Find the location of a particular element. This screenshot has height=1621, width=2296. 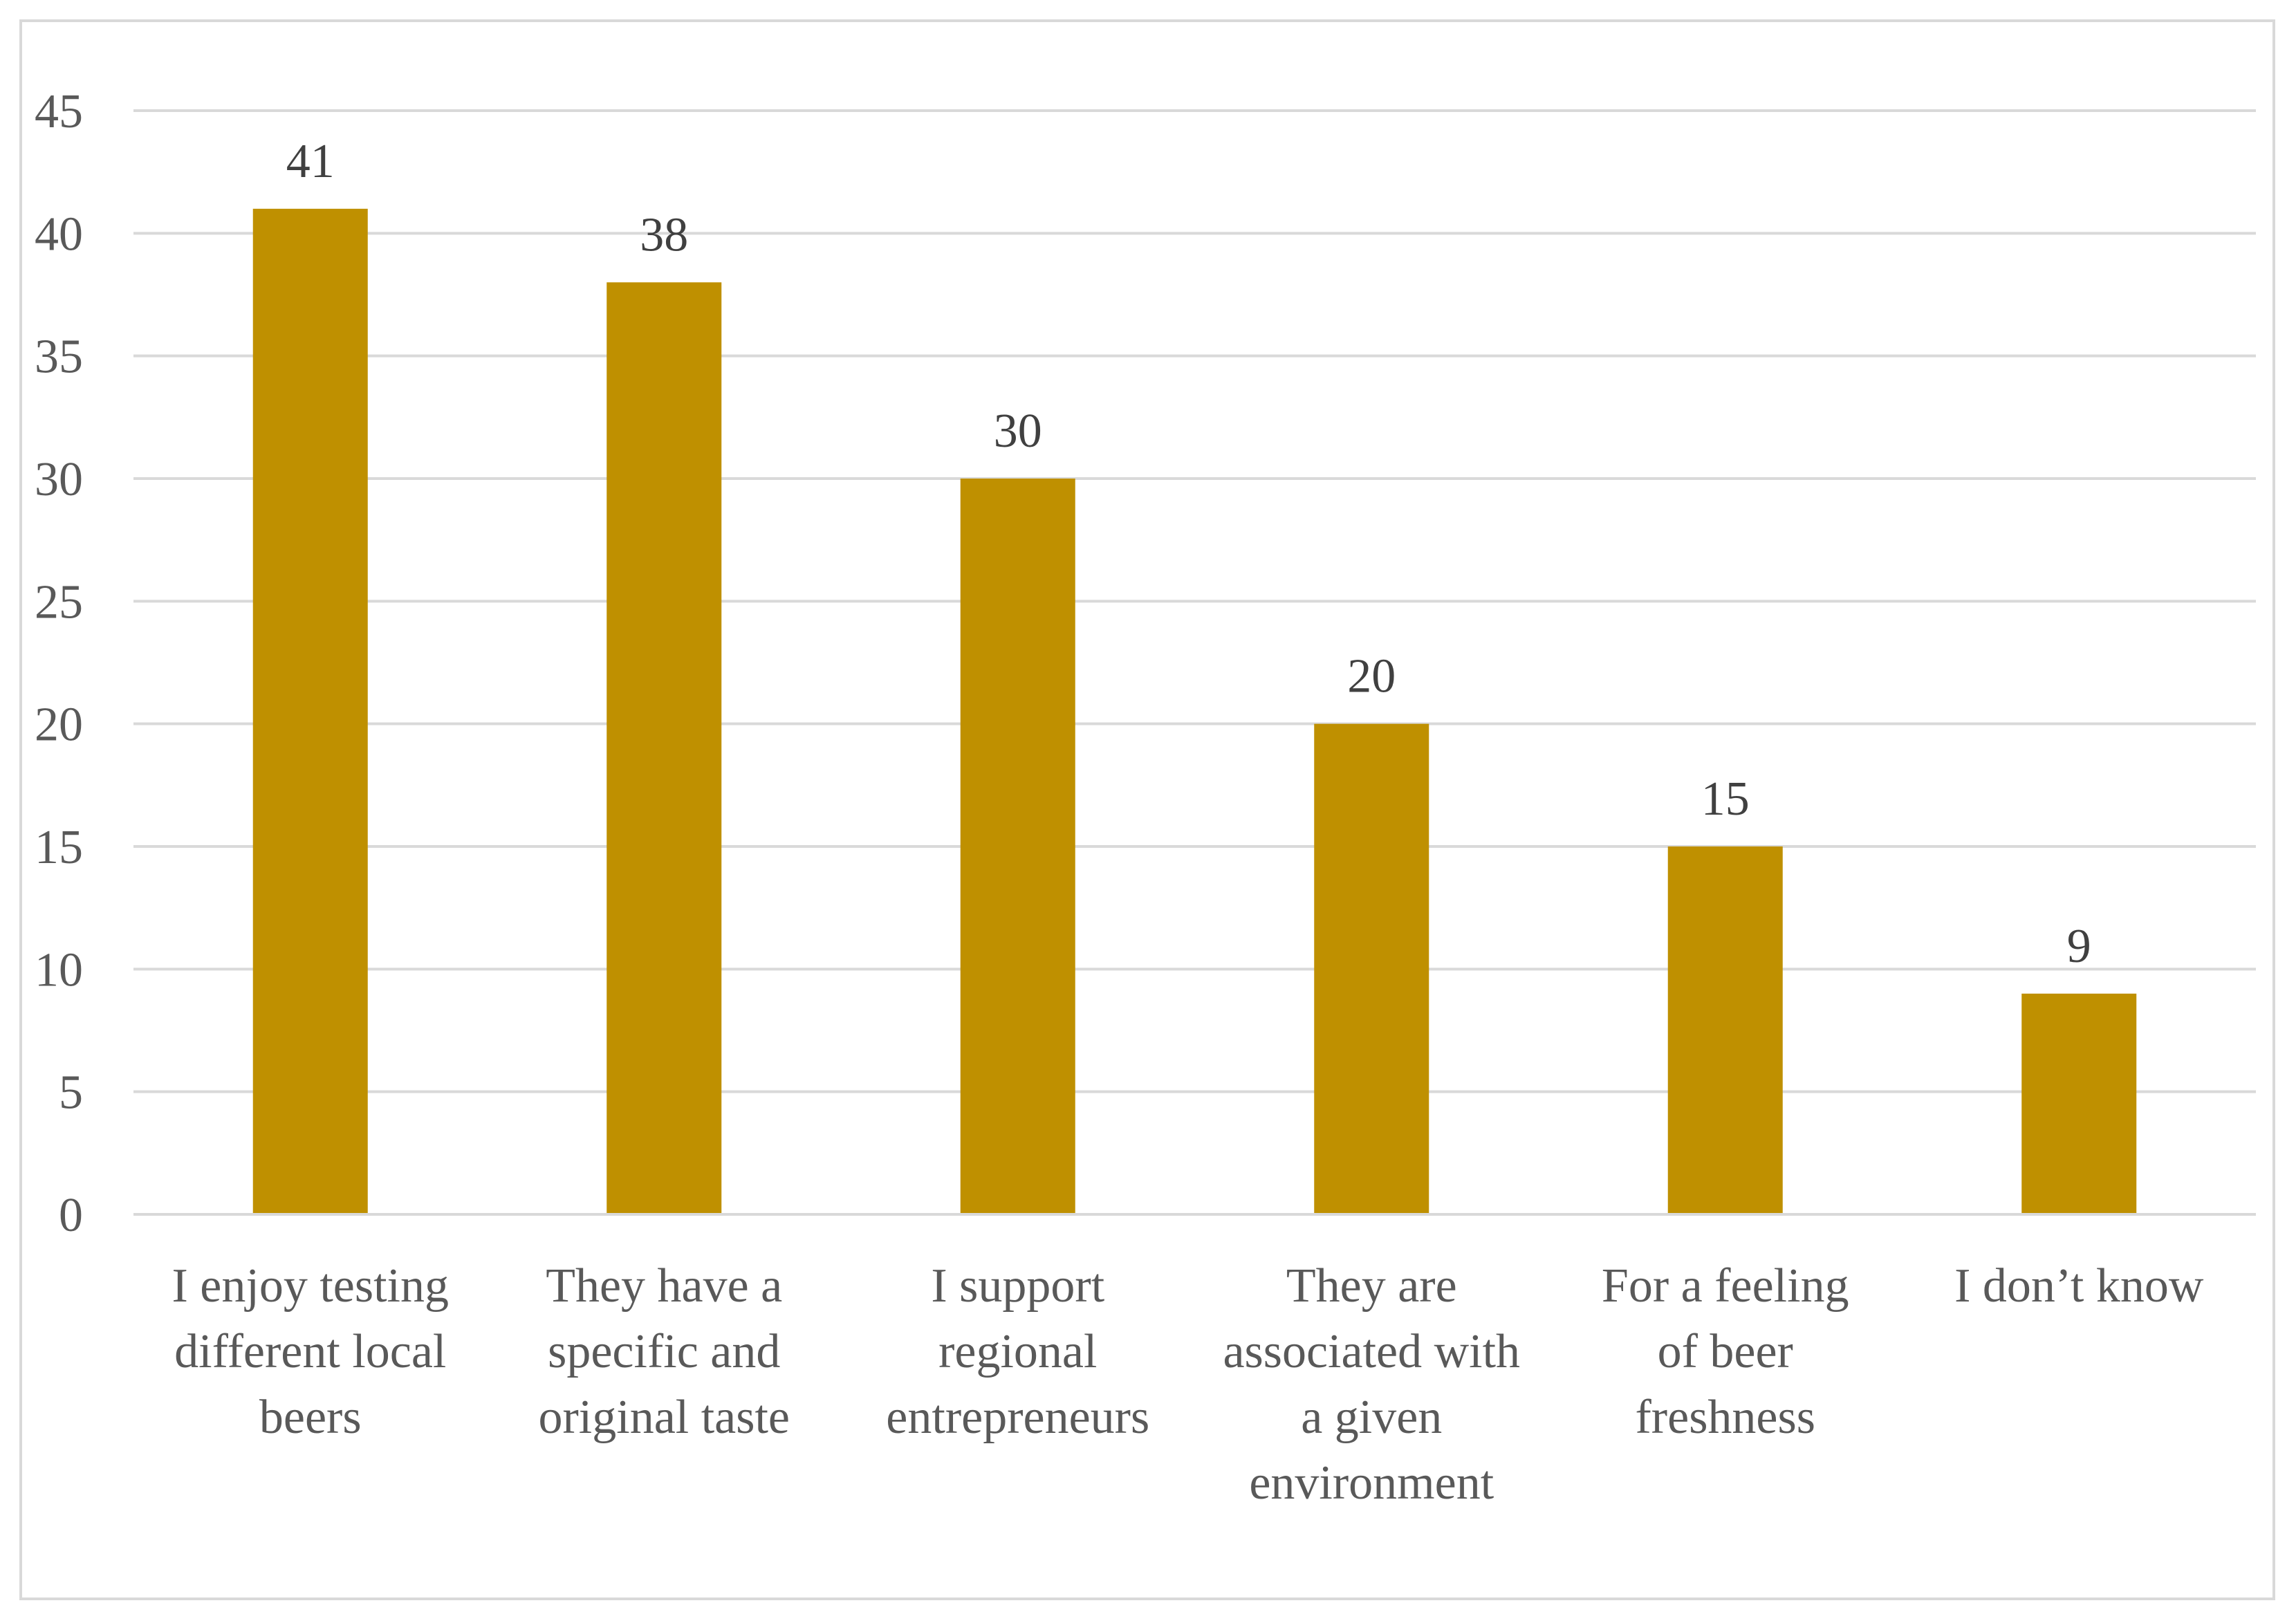

x-tick-label-1-line-1: I enjoy testing is located at coordinates (311, 1286).